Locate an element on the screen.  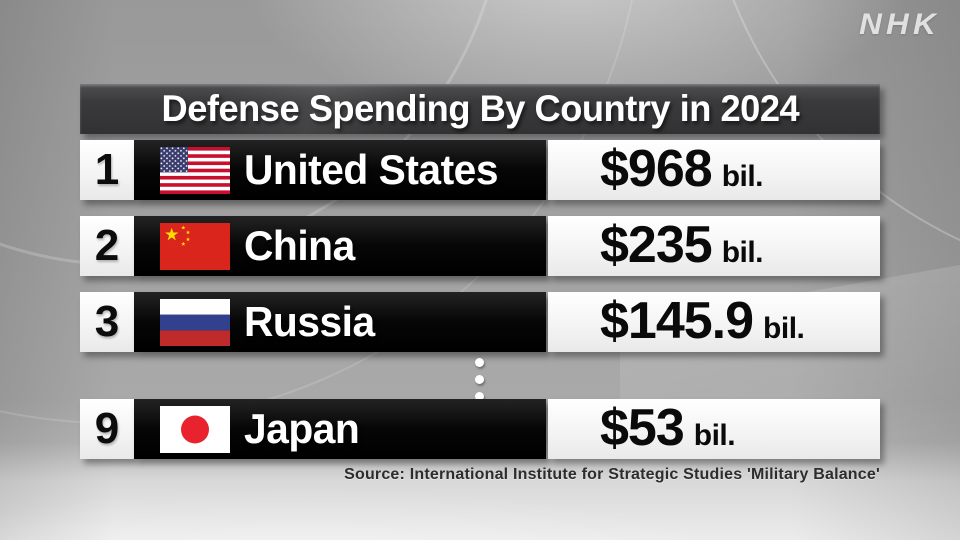
country-cell: Japan is located at coordinates (340, 429).